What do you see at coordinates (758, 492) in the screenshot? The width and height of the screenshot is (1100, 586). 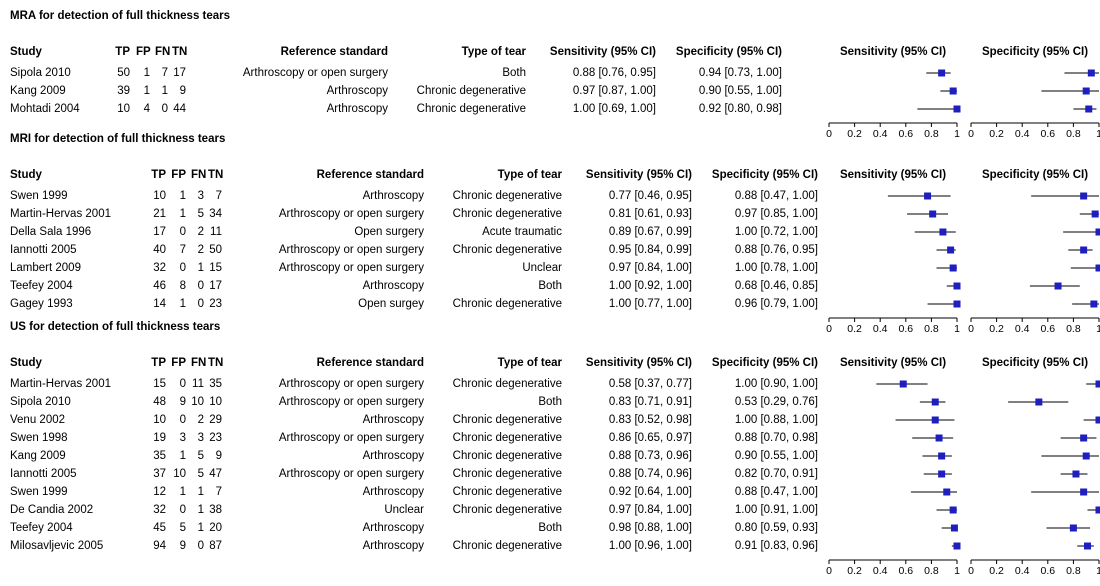 I see `specificity-ci: 0.88 [0.47, 1.00]` at bounding box center [758, 492].